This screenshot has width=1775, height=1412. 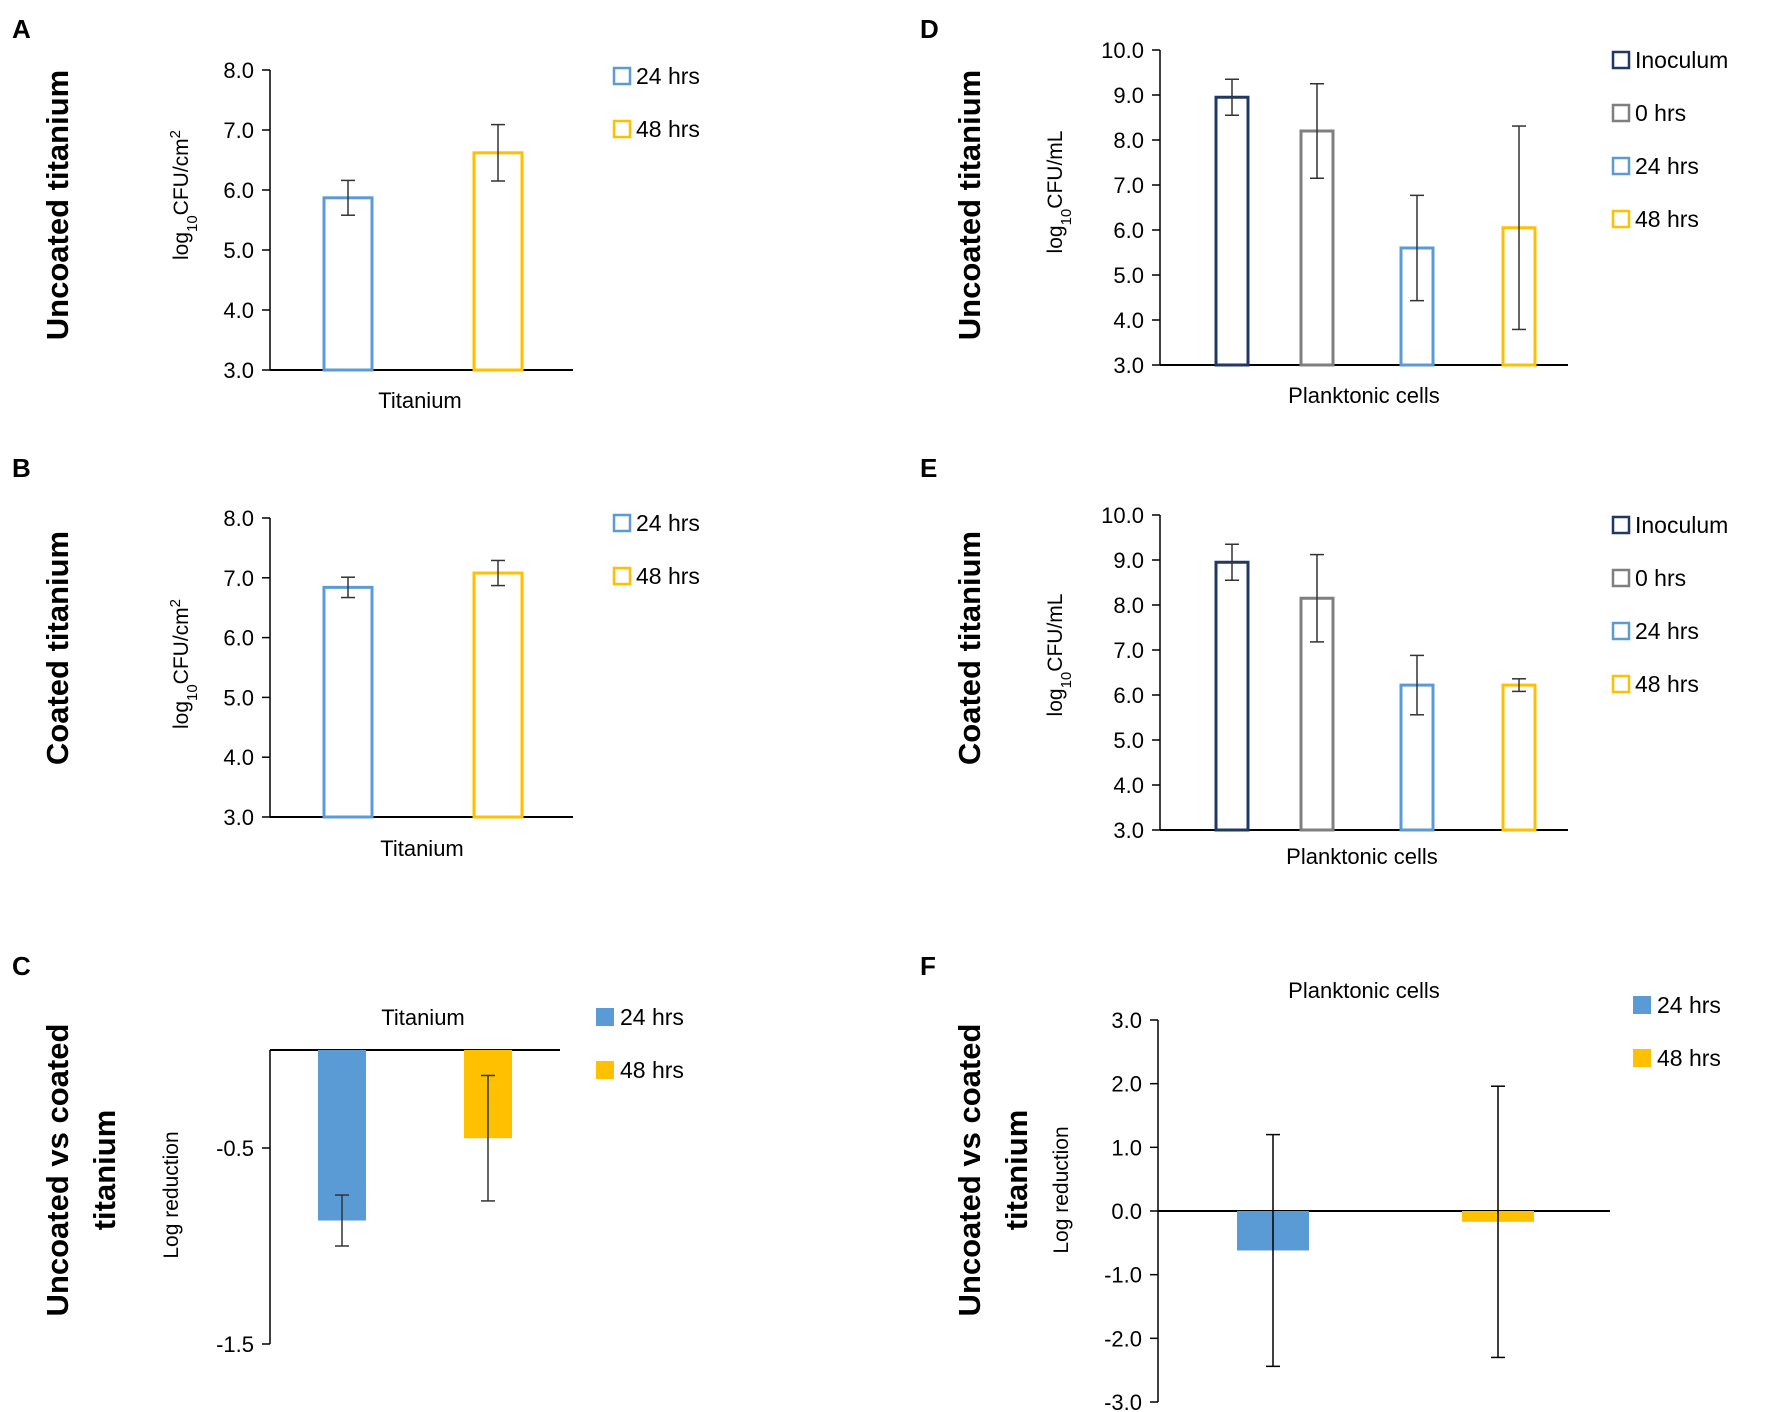 What do you see at coordinates (1357, 1210) in the screenshot?
I see `plot-area: -3.0 -2.0 -1.0 0.0 1.0 2.0 3.0` at bounding box center [1357, 1210].